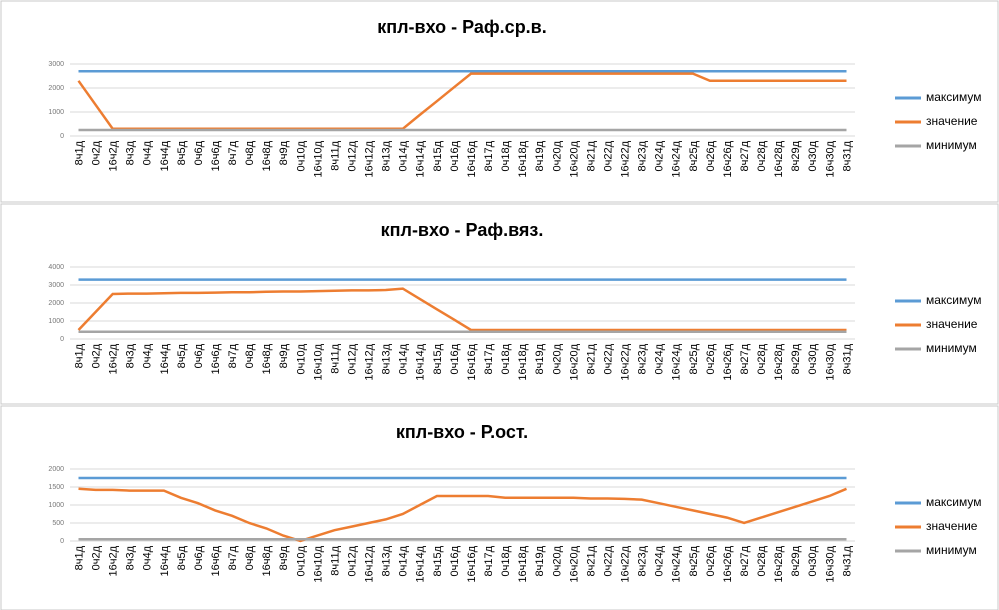 The height and width of the screenshot is (610, 999). I want to click on x-tick-label: 0ч26д, so click(711, 560).